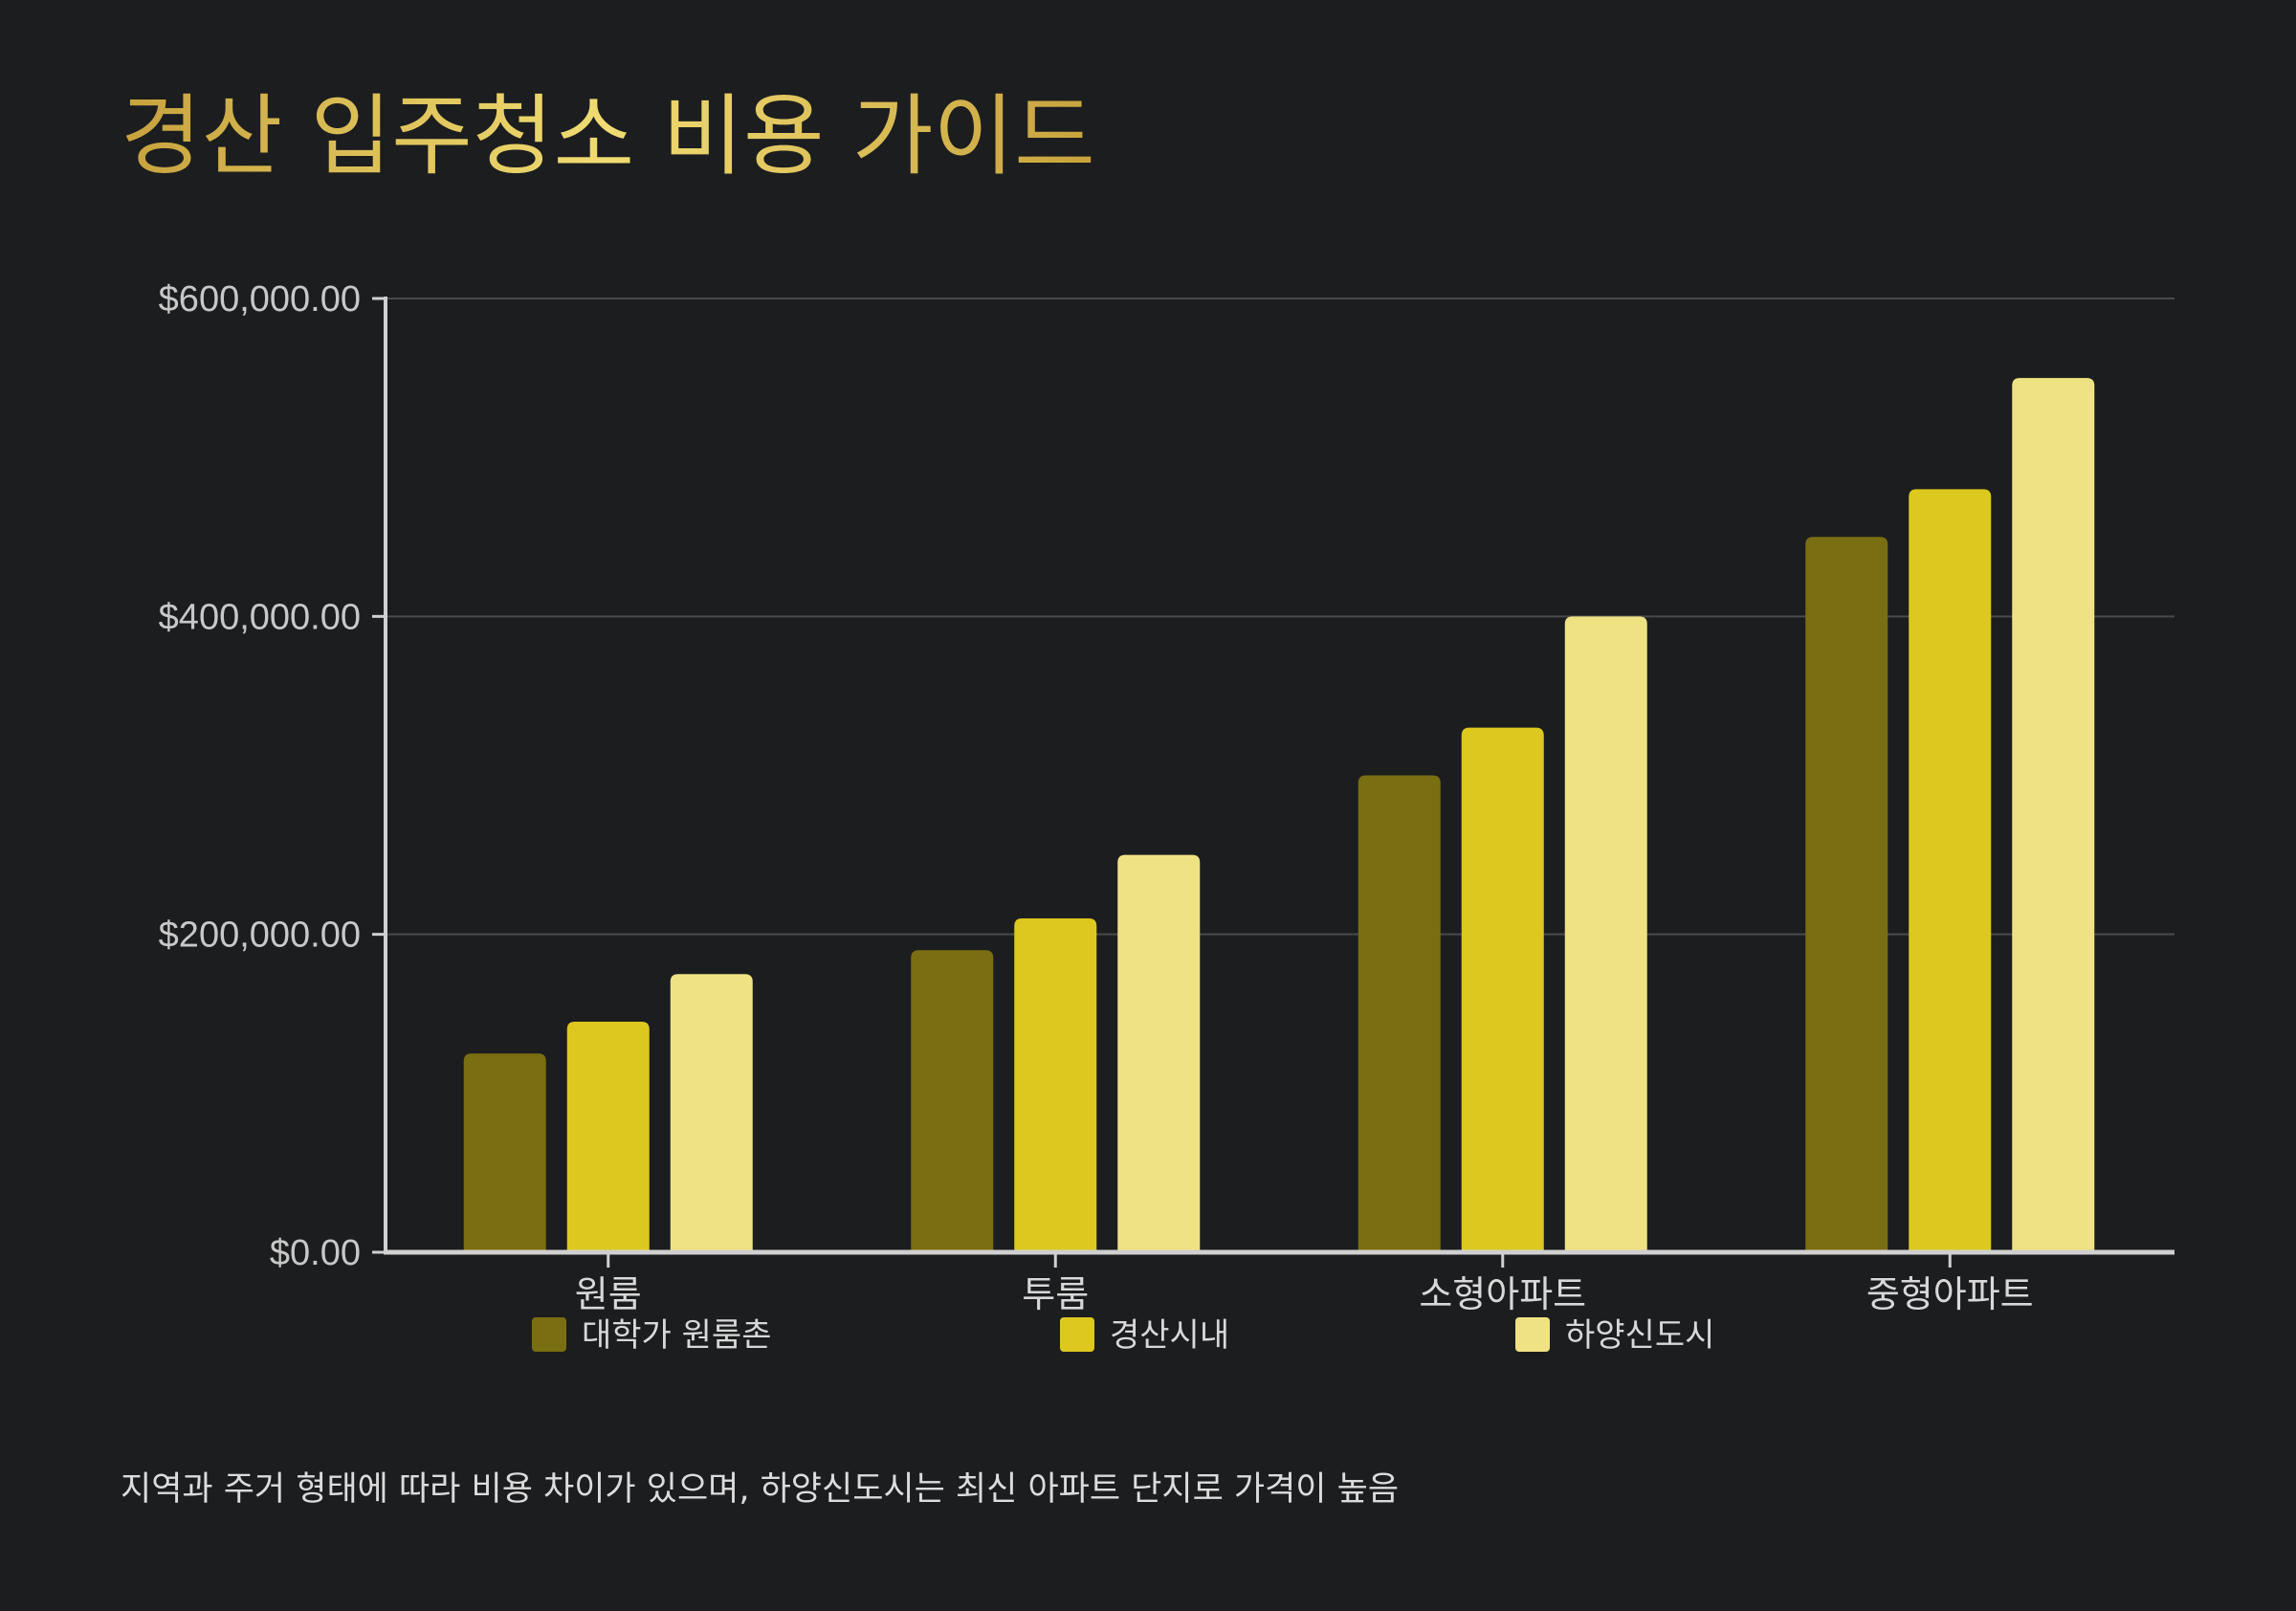  Describe the element at coordinates (677, 1335) in the screenshot. I see `legend-label: 대학가 원룸촌` at that location.